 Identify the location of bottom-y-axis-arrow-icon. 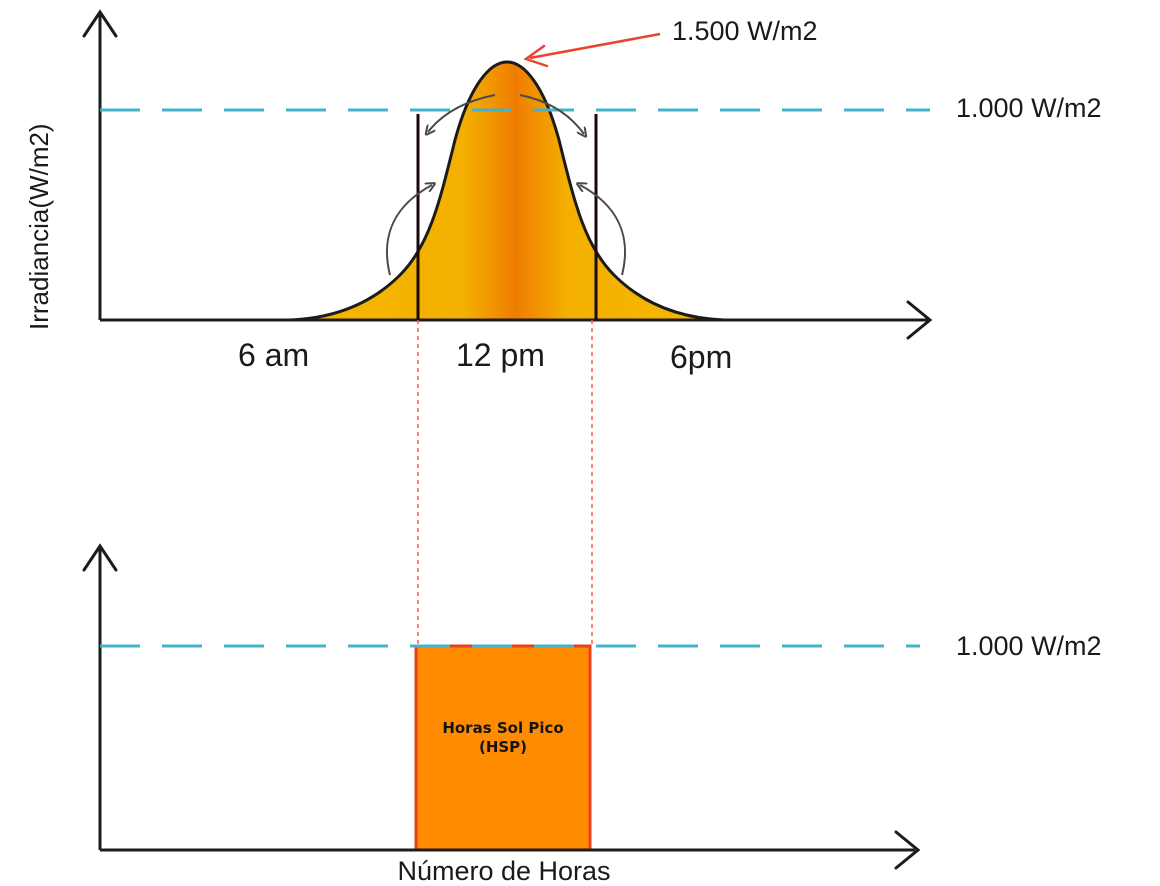
(100, 557).